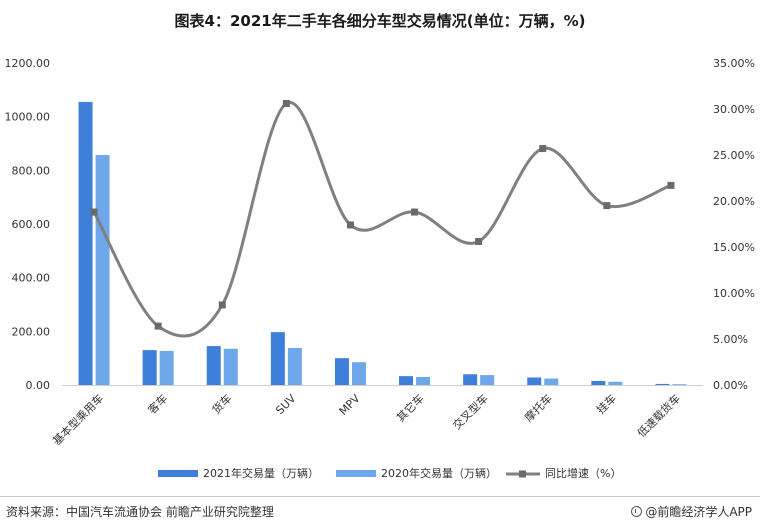  What do you see at coordinates (522, 474) in the screenshot?
I see `legend-marker-growth` at bounding box center [522, 474].